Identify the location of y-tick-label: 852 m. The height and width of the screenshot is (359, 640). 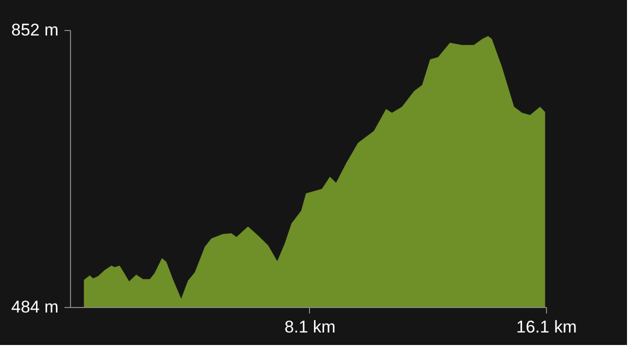
(34, 30).